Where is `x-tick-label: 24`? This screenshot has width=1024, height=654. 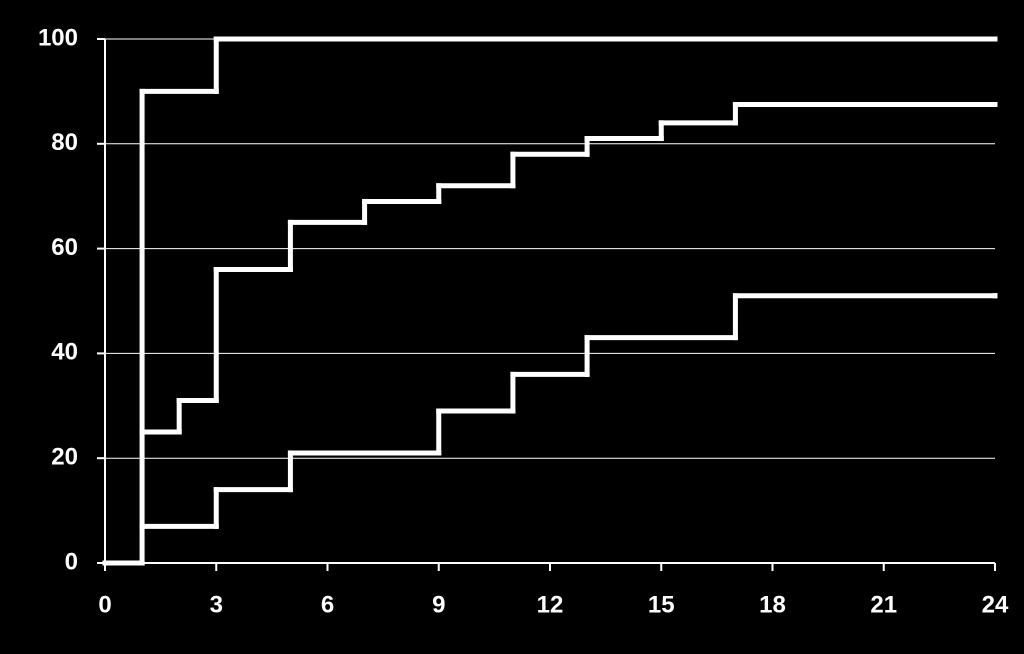 x-tick-label: 24 is located at coordinates (995, 604).